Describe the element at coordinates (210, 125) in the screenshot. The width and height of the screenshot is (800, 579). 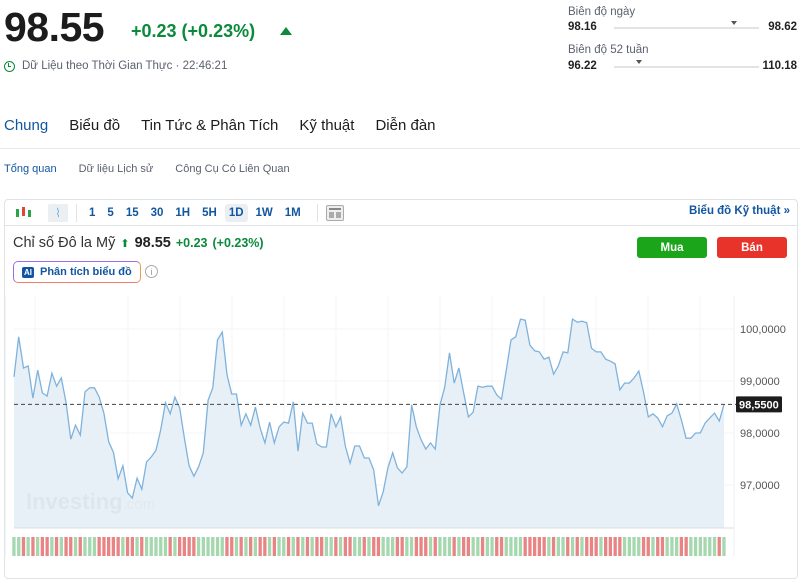
I see `tab-news-analysis: Tin Tức & Phân Tích` at that location.